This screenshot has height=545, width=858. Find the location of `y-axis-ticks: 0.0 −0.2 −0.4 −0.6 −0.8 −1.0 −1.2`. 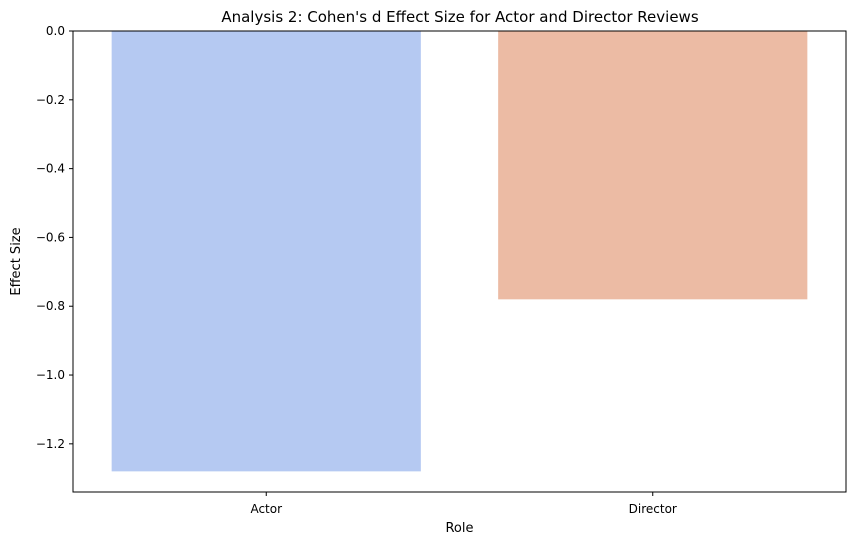

y-axis-ticks: 0.0 −0.2 −0.4 −0.6 −0.8 −1.0 −1.2 is located at coordinates (54, 237).